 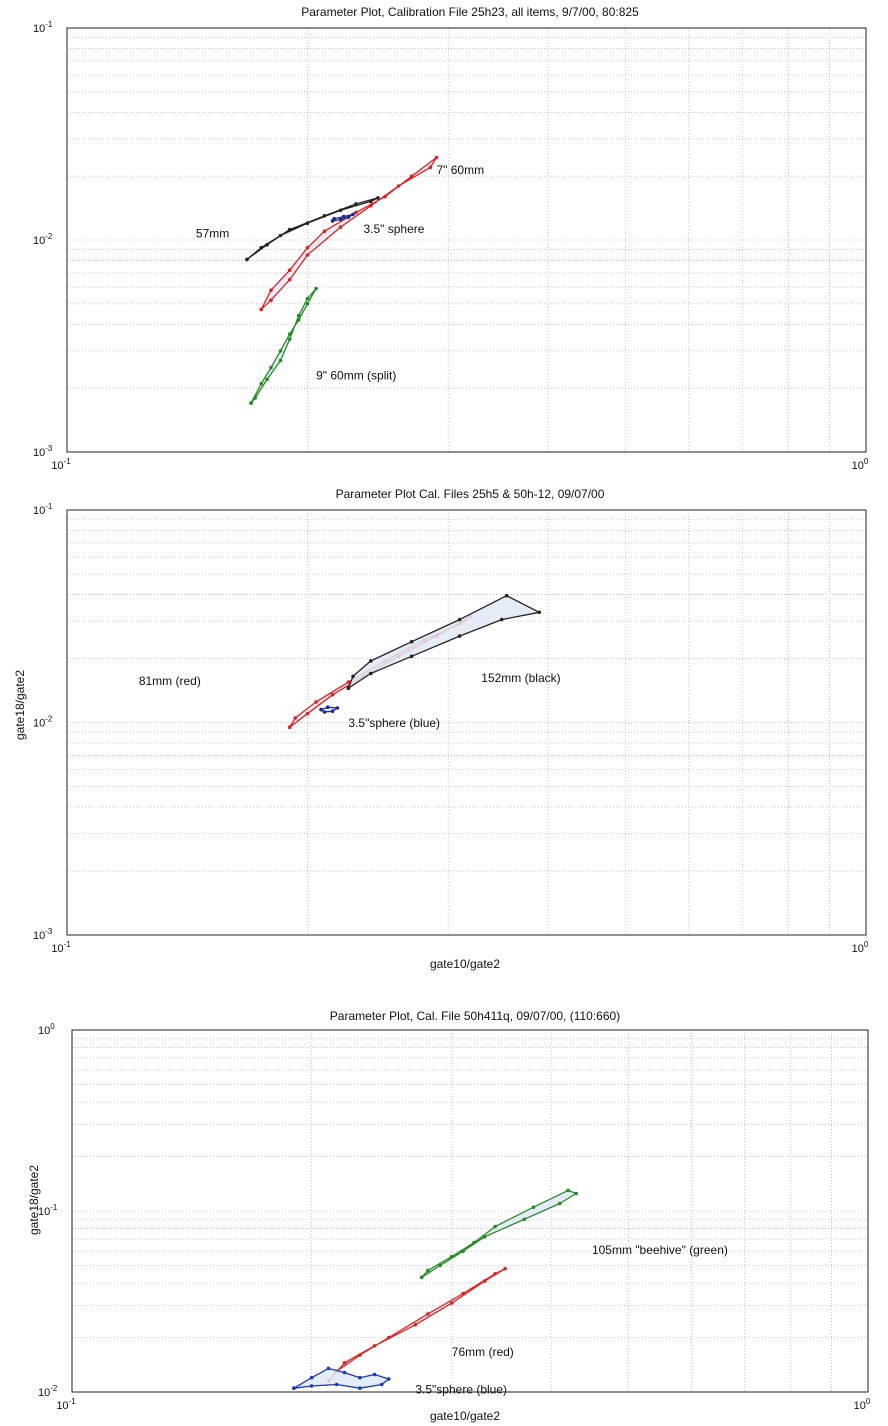 I want to click on y-tick-exponent: 0, so click(x=52, y=1026).